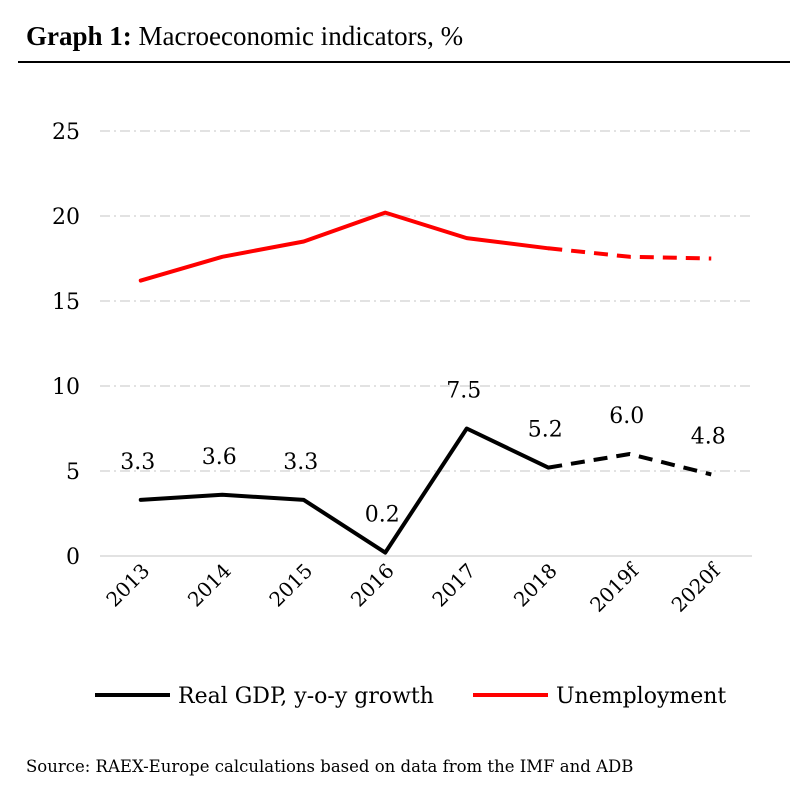 Image resolution: width=800 pixels, height=802 pixels. Describe the element at coordinates (344, 490) in the screenshot. I see `series-line-gdp` at that location.